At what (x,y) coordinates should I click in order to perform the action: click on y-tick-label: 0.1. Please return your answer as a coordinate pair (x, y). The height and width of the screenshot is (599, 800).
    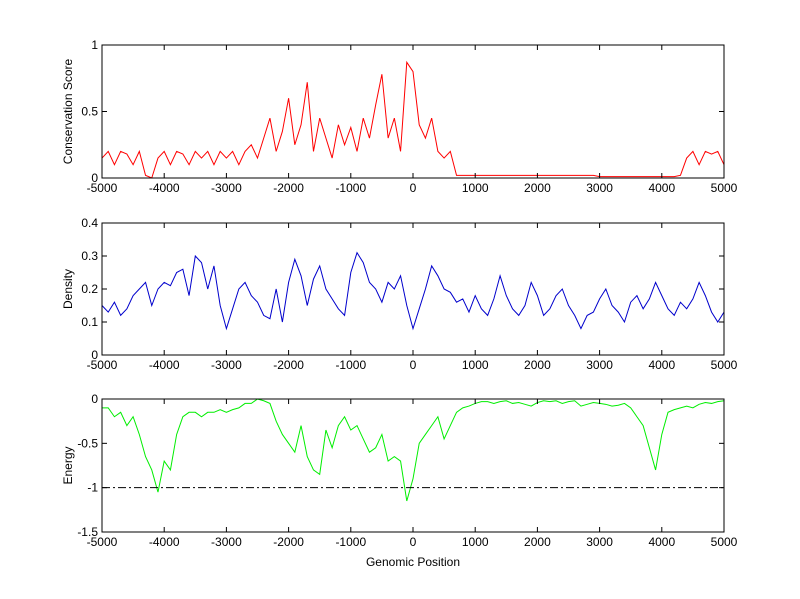
    Looking at the image, I should click on (89, 322).